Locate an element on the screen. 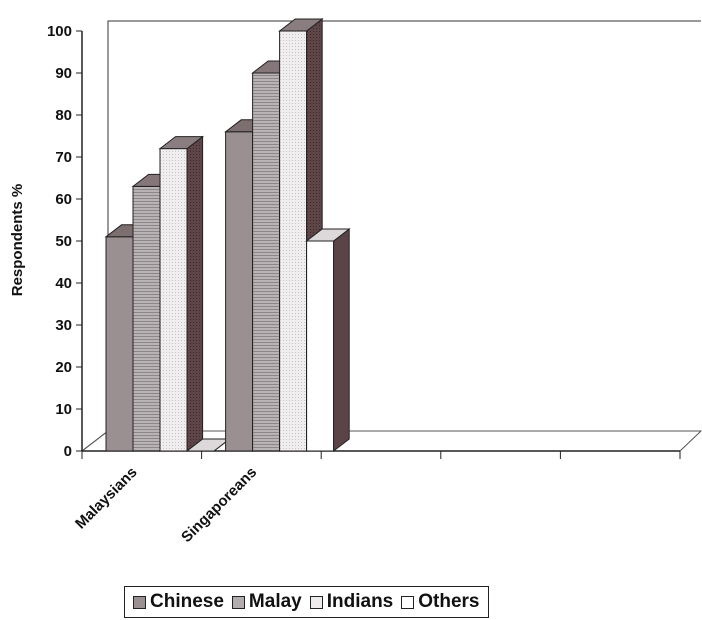  y-tick-label: 80 is located at coordinates (63, 115).